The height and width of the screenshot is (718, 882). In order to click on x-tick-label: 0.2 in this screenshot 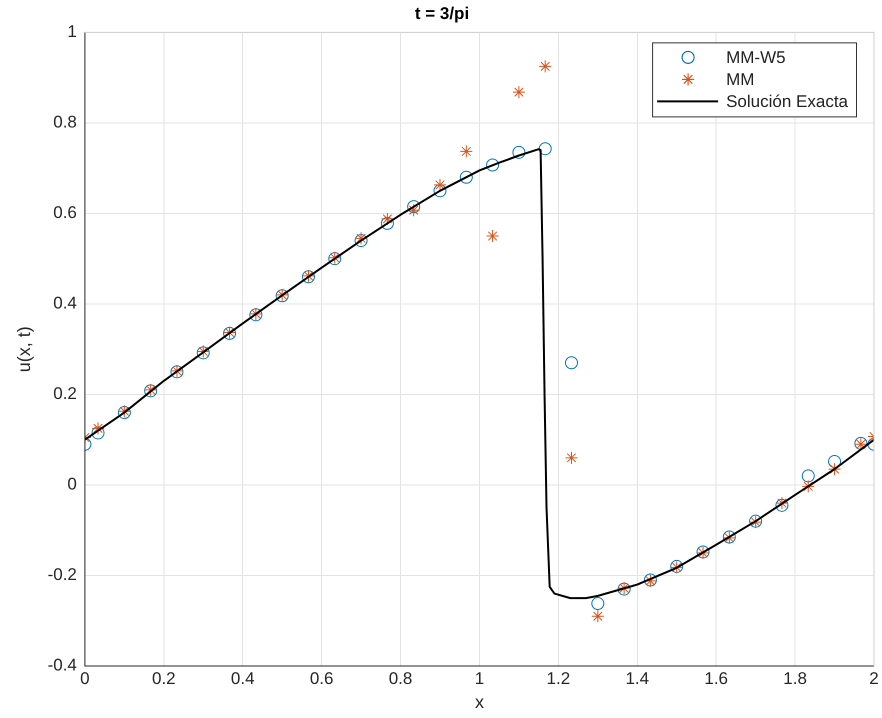, I will do `click(164, 678)`.